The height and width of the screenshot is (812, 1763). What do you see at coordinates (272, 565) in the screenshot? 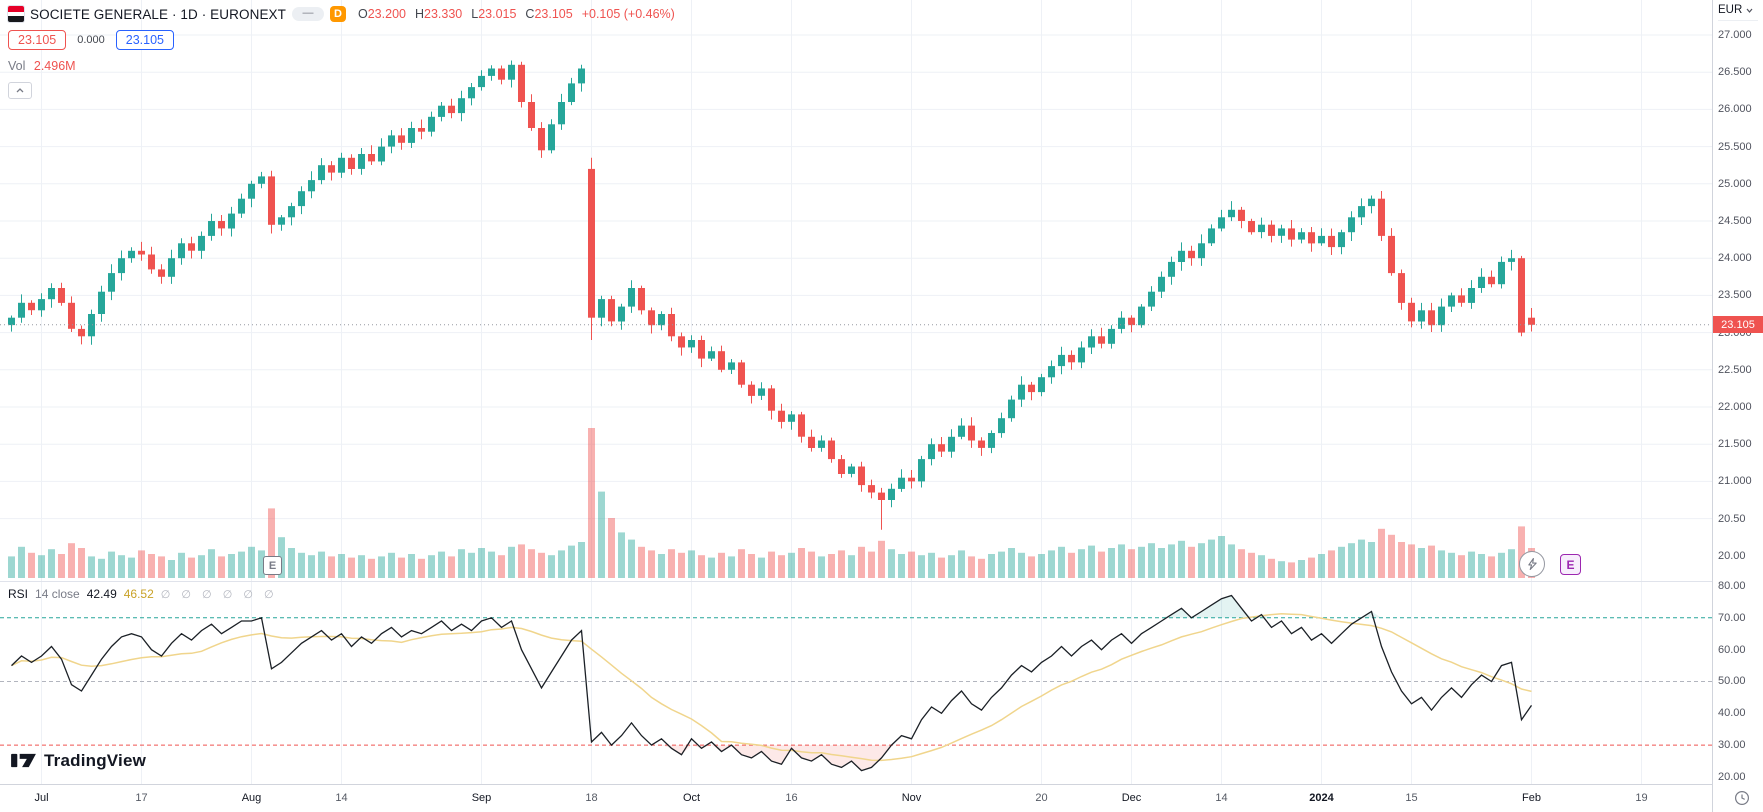
I see `earnings-marker: E` at bounding box center [272, 565].